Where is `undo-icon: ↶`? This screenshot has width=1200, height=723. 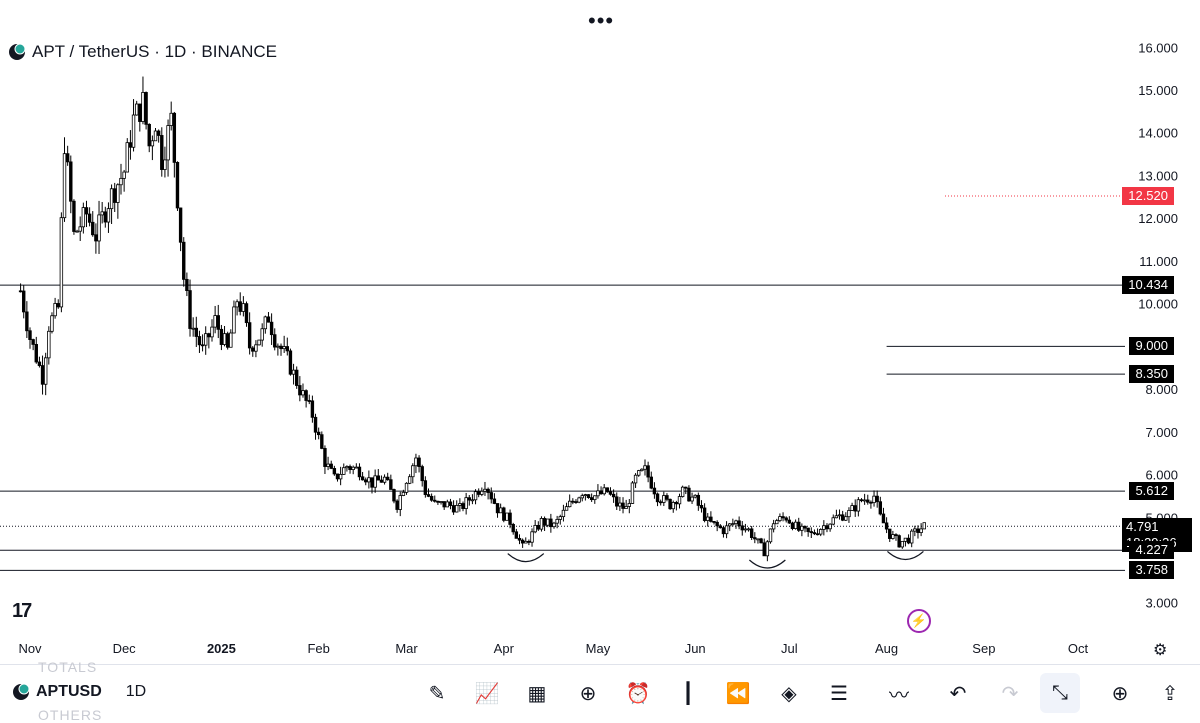 undo-icon: ↶ is located at coordinates (958, 693).